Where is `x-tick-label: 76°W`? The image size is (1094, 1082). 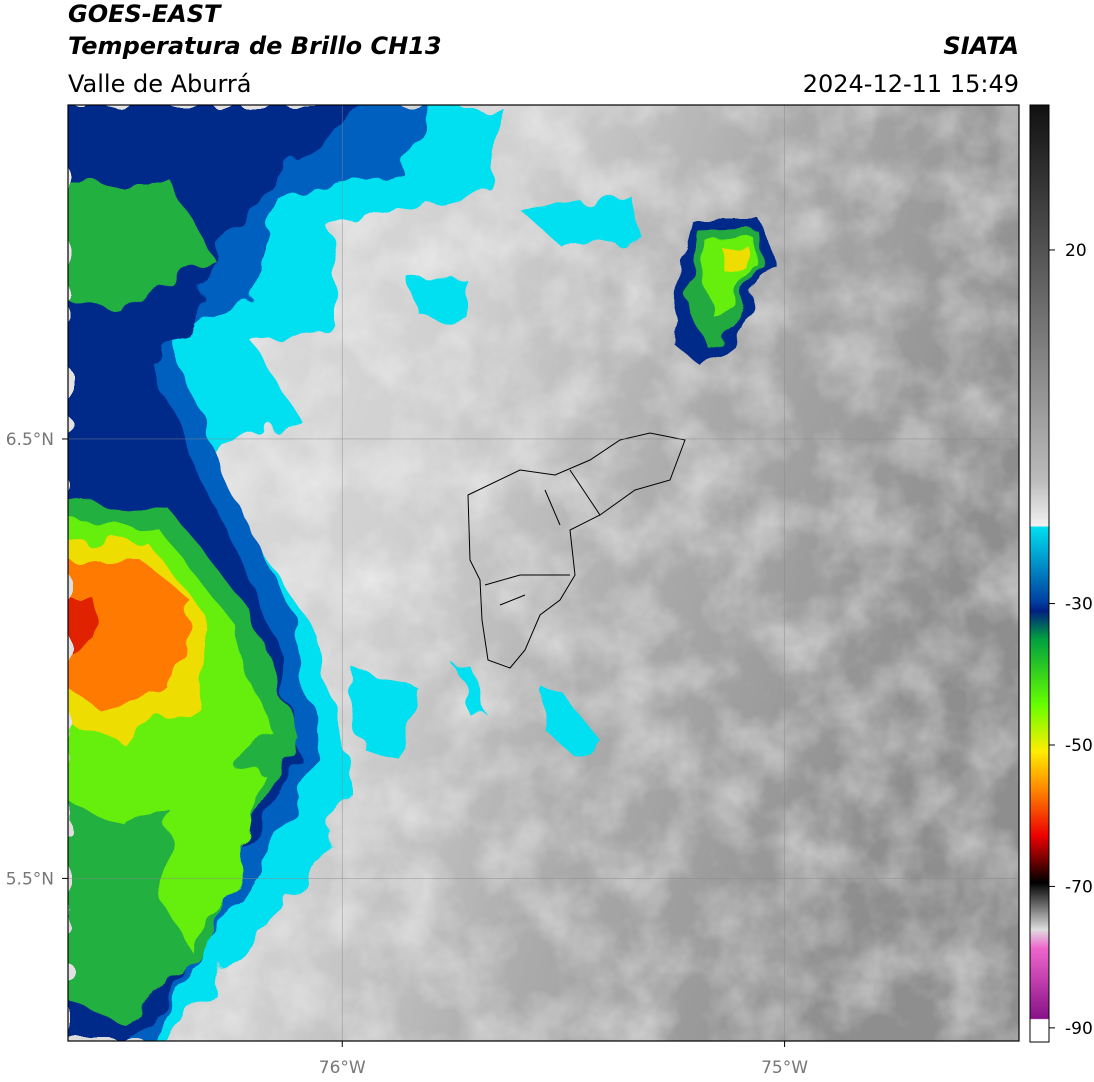 x-tick-label: 76°W is located at coordinates (342, 1068).